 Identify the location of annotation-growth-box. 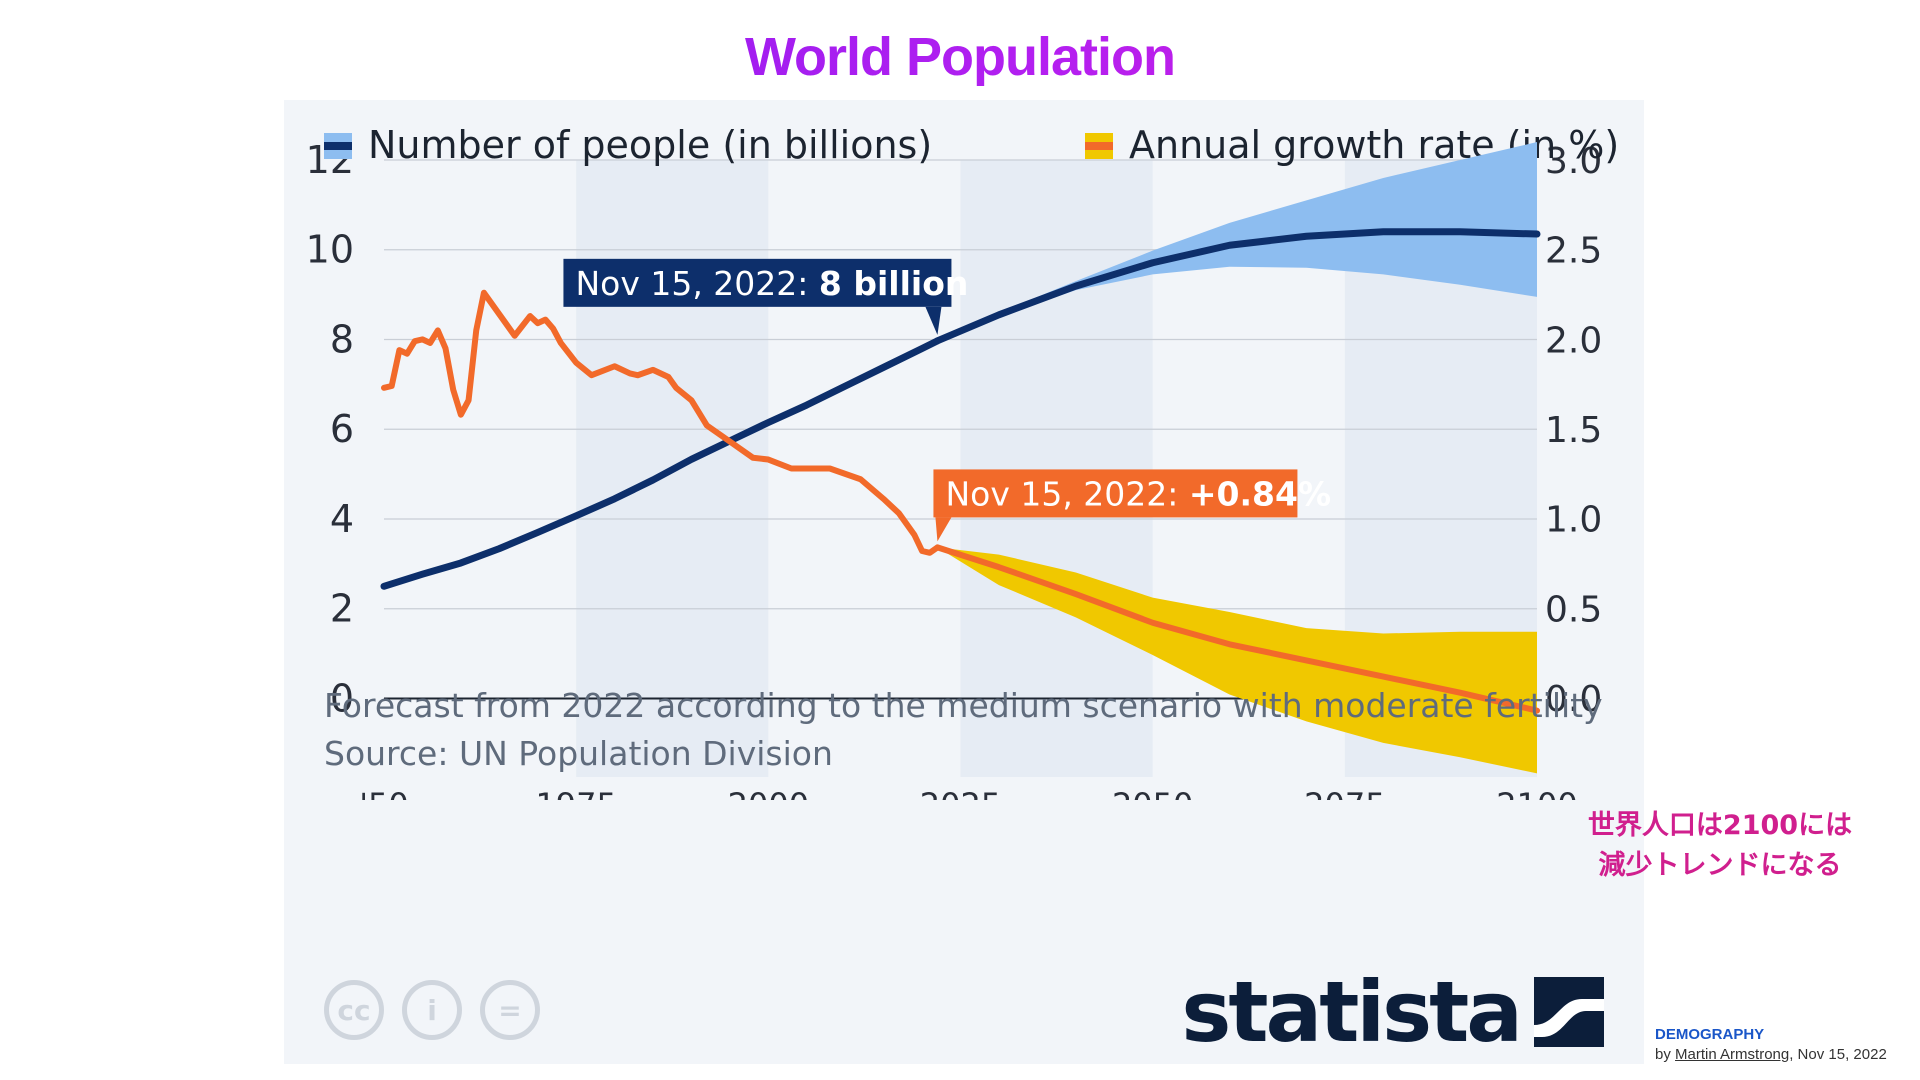
(1115, 493).